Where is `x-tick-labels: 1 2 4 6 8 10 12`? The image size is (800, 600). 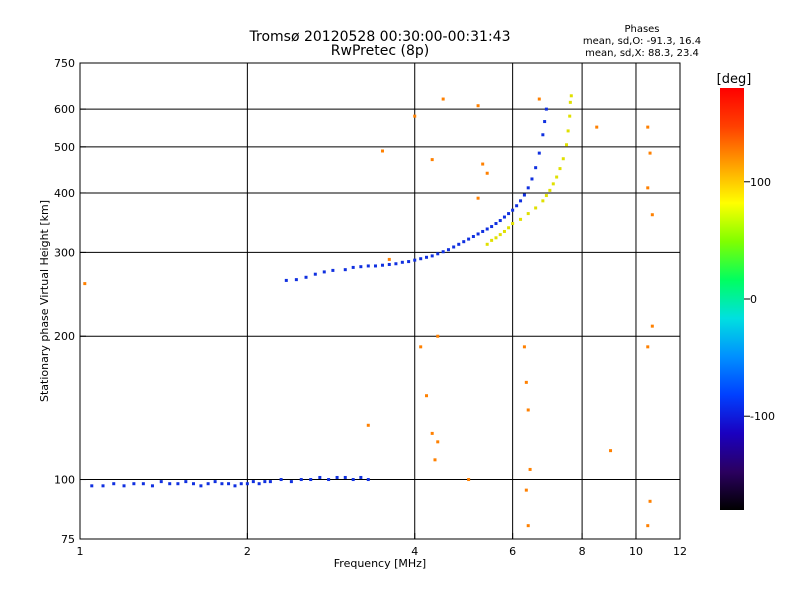 x-tick-labels: 1 2 4 6 8 10 12 is located at coordinates (382, 545).